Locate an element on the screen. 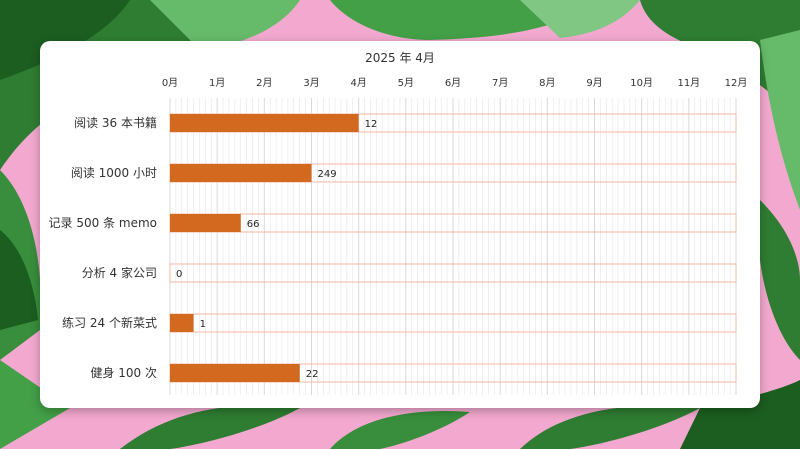 The height and width of the screenshot is (449, 800). category-label: 健身 100 次 is located at coordinates (123, 372).